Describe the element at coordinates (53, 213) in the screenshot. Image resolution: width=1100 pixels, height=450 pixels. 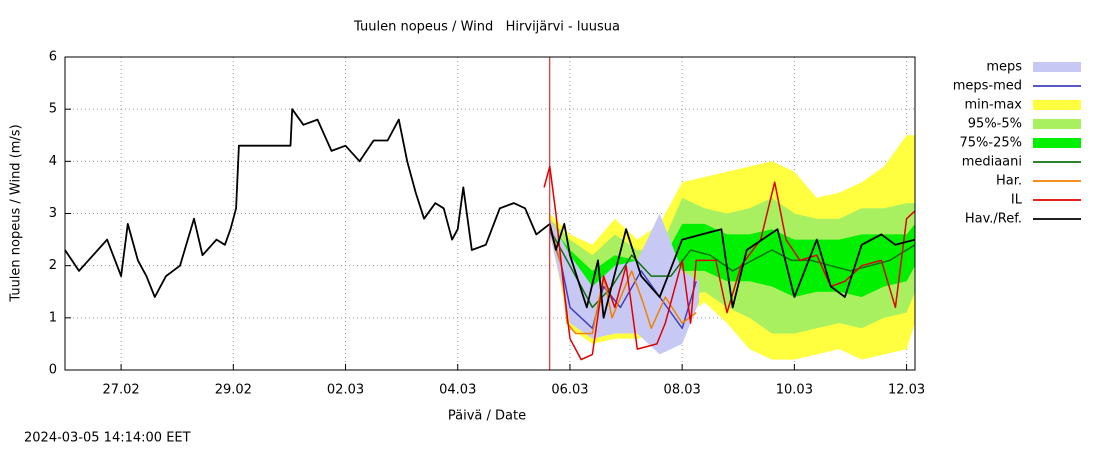
I see `y-tick-label: 3` at that location.